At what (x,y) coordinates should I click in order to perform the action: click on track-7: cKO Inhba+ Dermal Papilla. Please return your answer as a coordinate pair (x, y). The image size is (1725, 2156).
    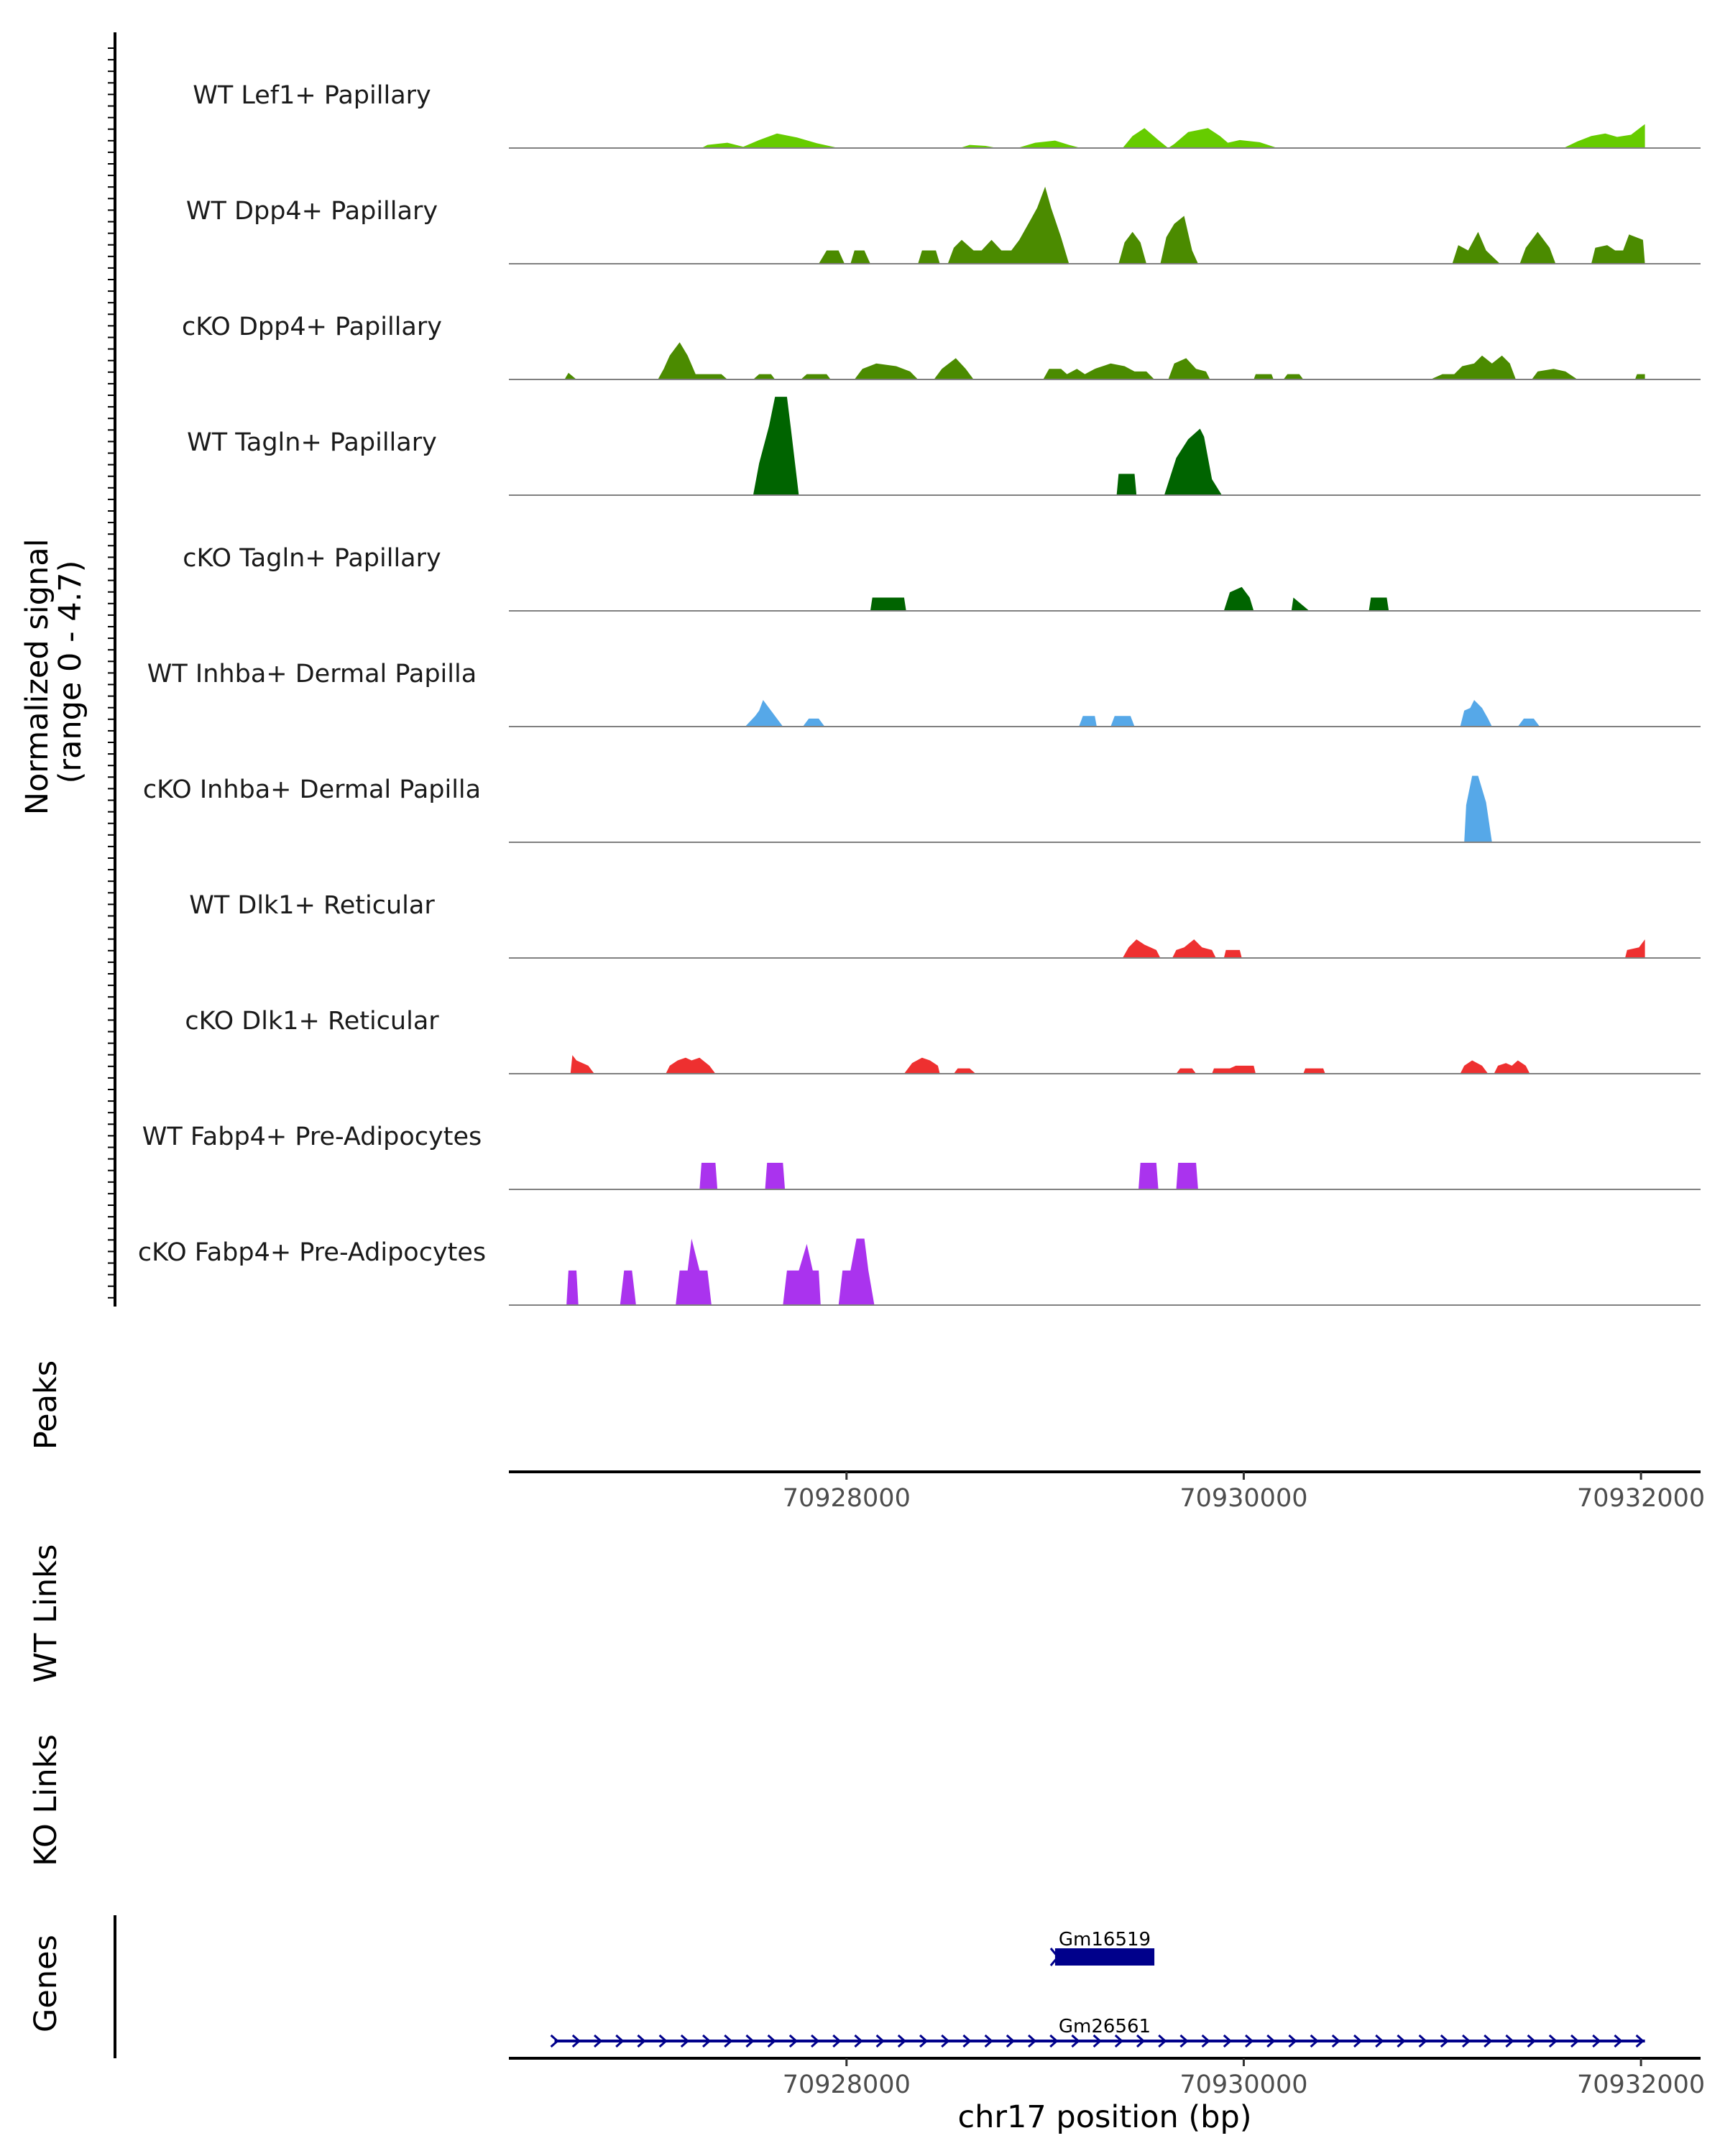
    Looking at the image, I should click on (922, 809).